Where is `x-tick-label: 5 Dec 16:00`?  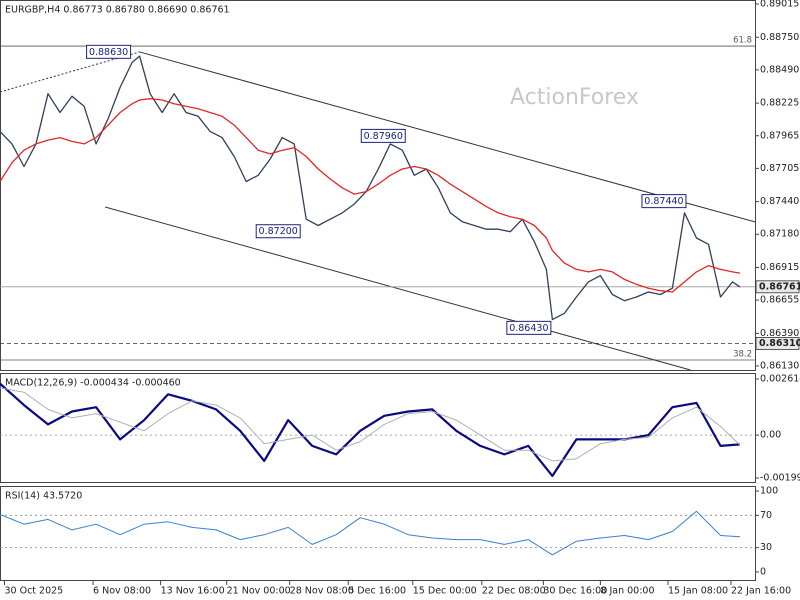 x-tick-label: 5 Dec 16:00 is located at coordinates (377, 591).